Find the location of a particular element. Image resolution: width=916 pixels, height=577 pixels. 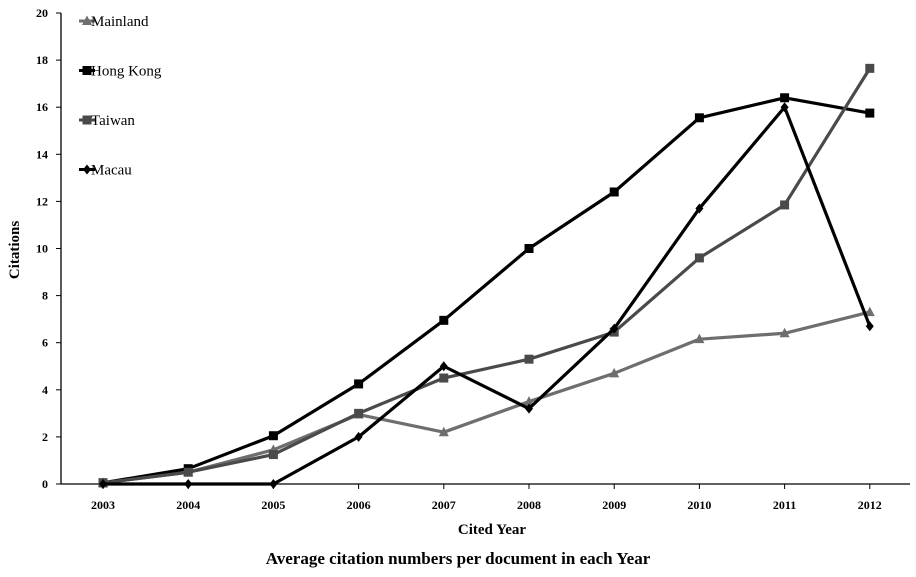

legend-item-taiwan: Taiwan is located at coordinates (107, 121).